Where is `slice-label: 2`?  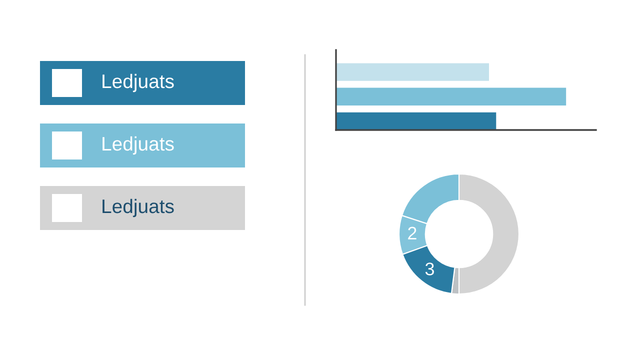 slice-label: 2 is located at coordinates (412, 233).